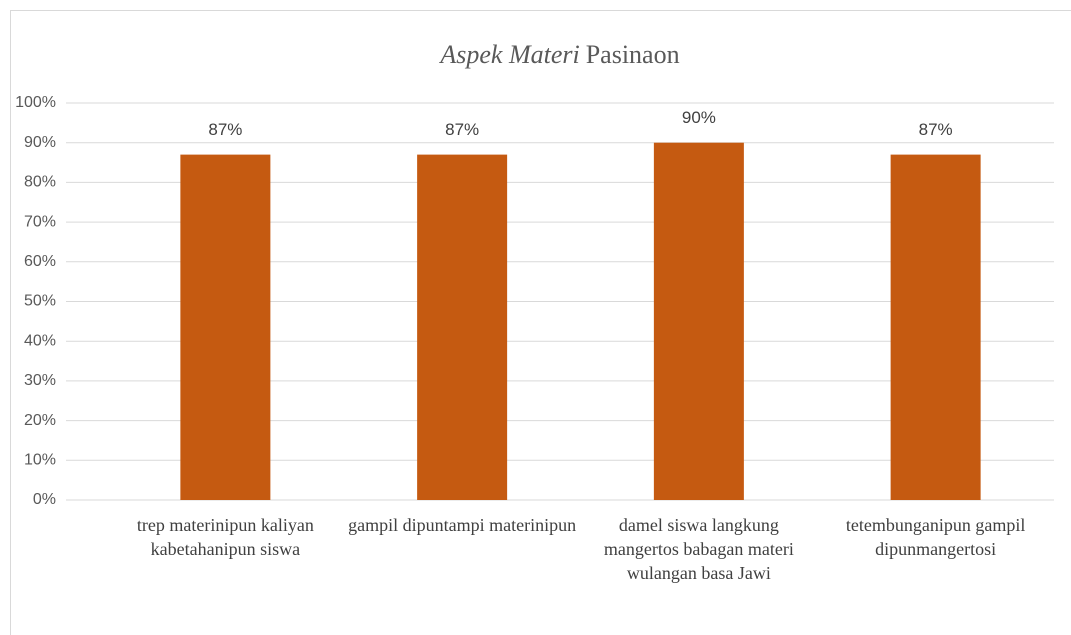  What do you see at coordinates (935, 525) in the screenshot?
I see `label-line: tetembunganipun gampil` at bounding box center [935, 525].